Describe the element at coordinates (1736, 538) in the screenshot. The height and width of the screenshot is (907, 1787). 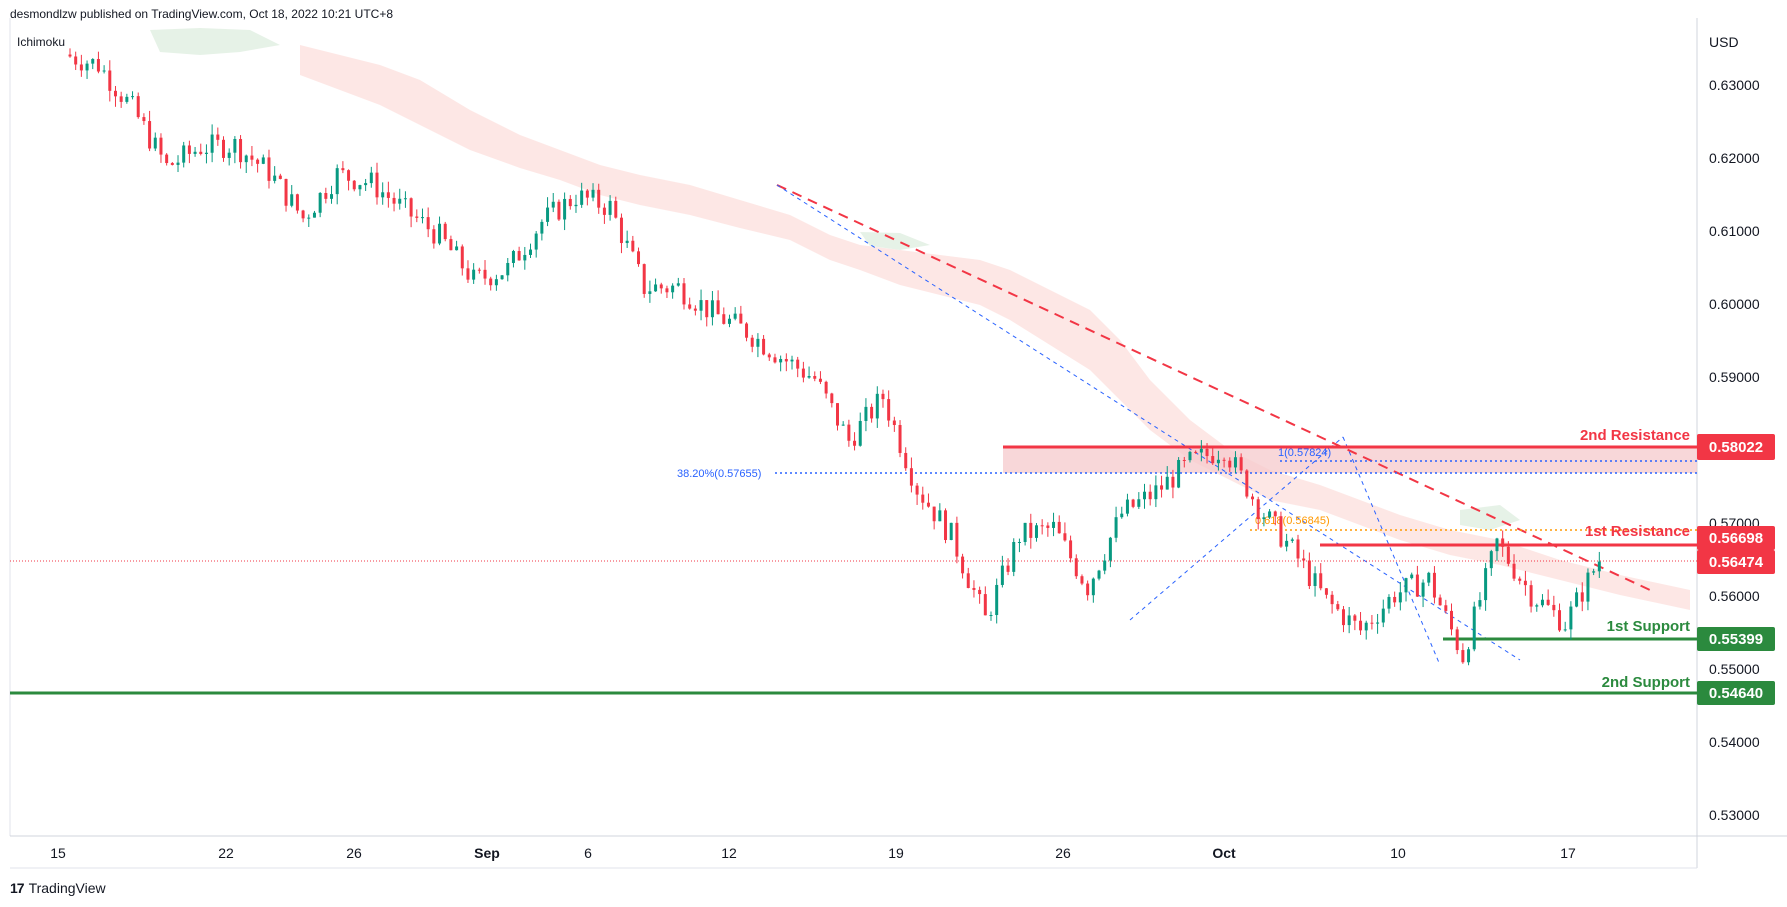
I see `badge-1st-resistance: 0.56698` at that location.